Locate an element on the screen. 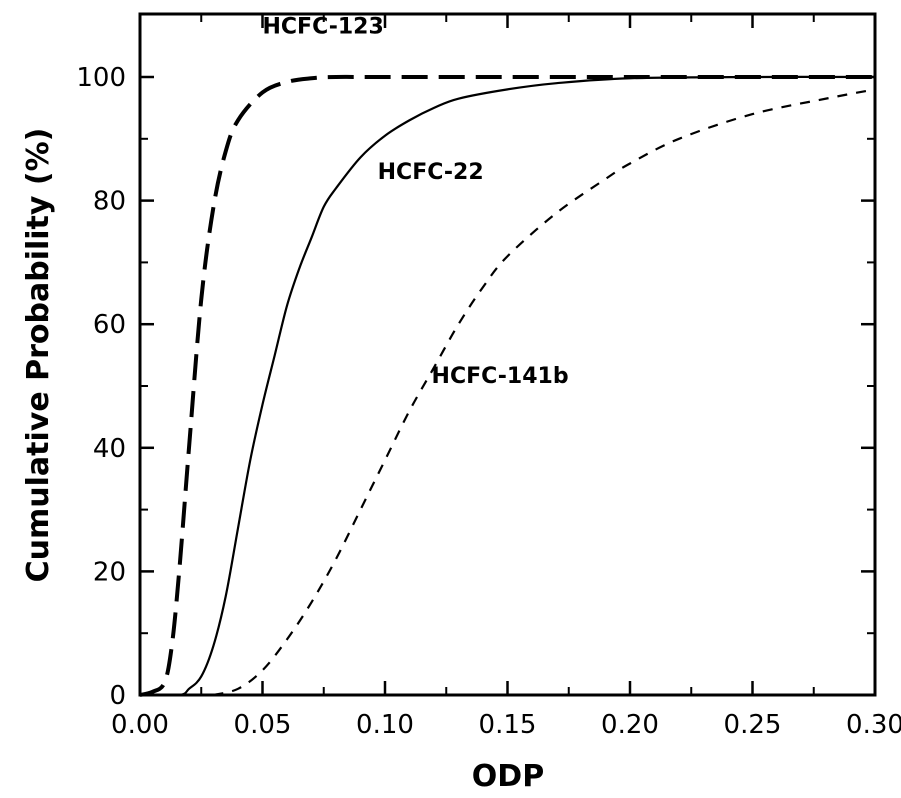  x-tick-label: 0.30 is located at coordinates (873, 725).